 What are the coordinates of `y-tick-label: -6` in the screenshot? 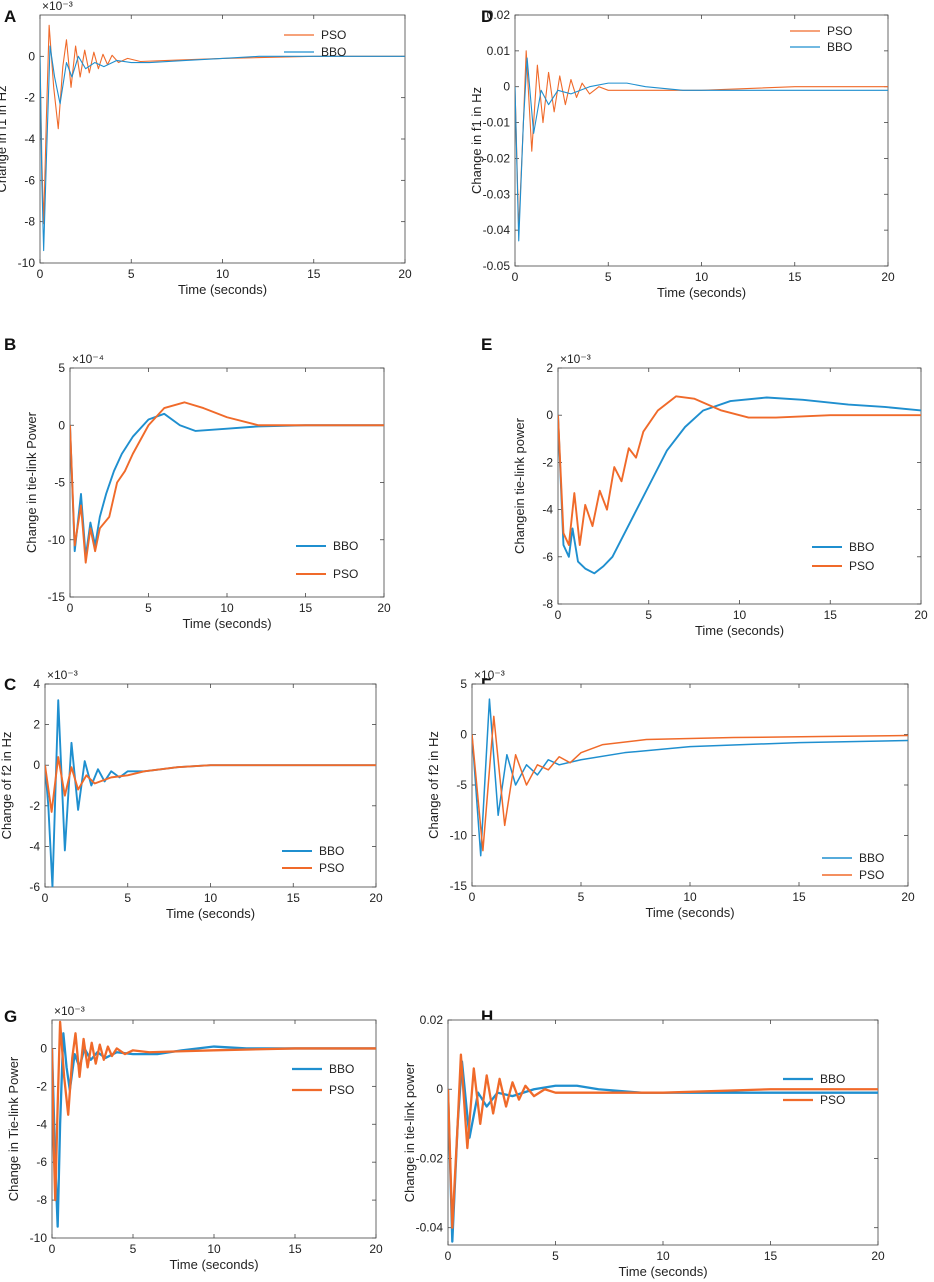 It's located at (547, 557).